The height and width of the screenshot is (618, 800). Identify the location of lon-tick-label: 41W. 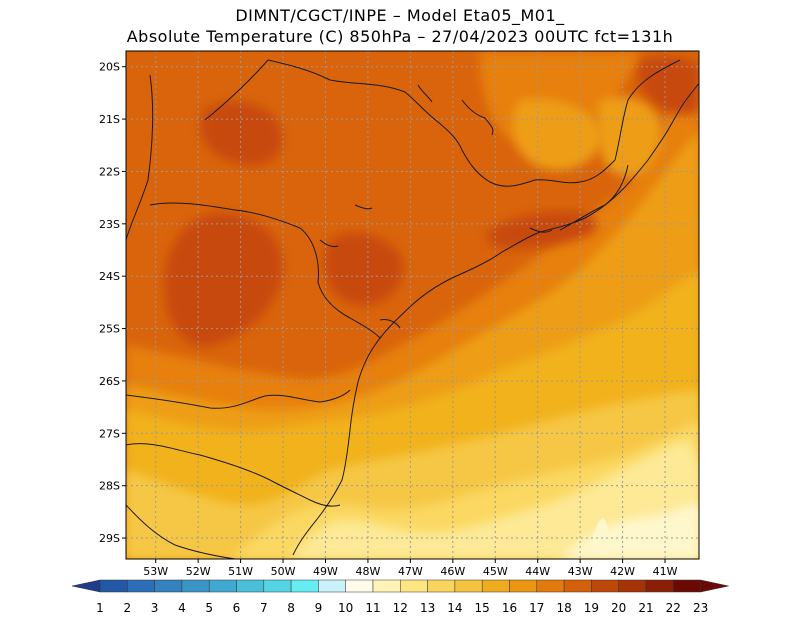
(665, 570).